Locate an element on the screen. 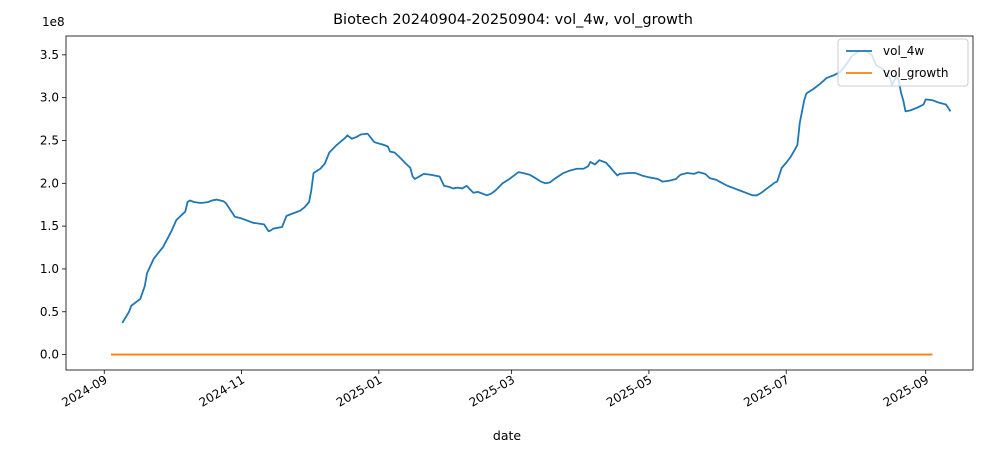 The height and width of the screenshot is (452, 981). legend-label-vol-4w: vol_4w is located at coordinates (903, 51).